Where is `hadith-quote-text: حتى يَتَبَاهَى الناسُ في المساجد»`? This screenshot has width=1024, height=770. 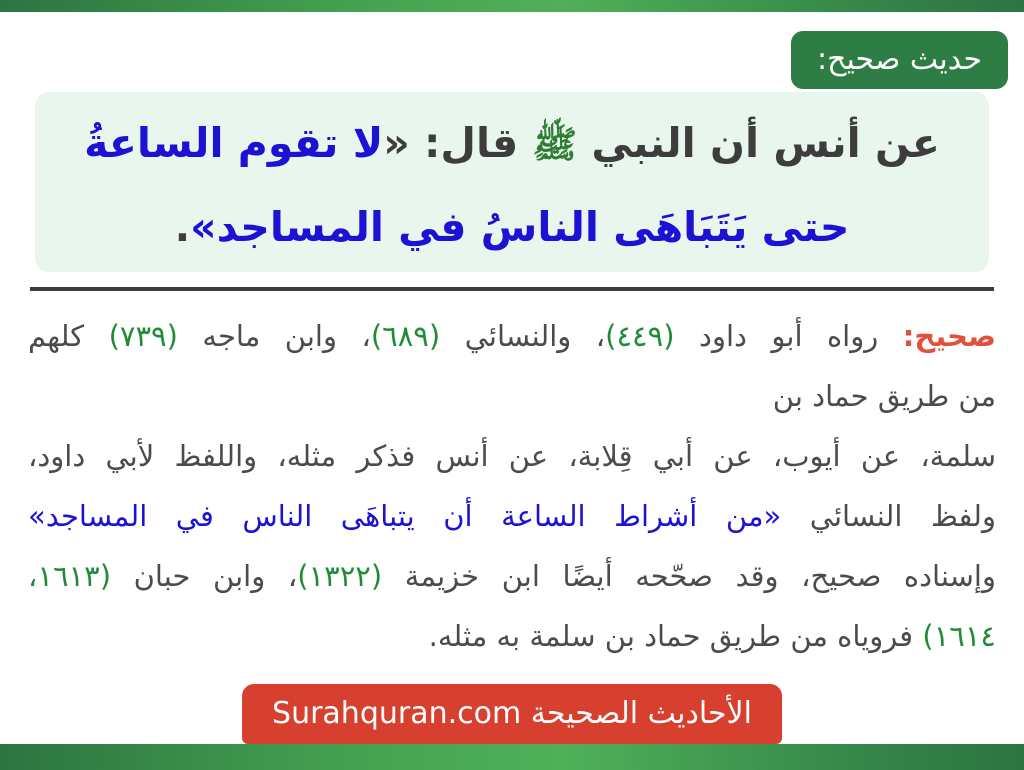
hadith-quote-text: حتى يَتَبَاهَى الناسُ في المساجد» is located at coordinates (520, 227).